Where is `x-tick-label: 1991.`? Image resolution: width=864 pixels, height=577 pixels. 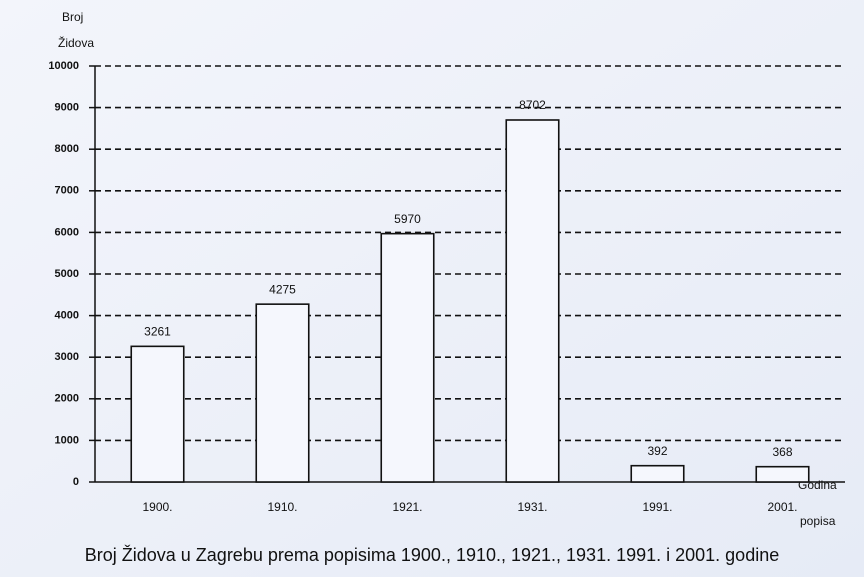 x-tick-label: 1991. is located at coordinates (657, 507).